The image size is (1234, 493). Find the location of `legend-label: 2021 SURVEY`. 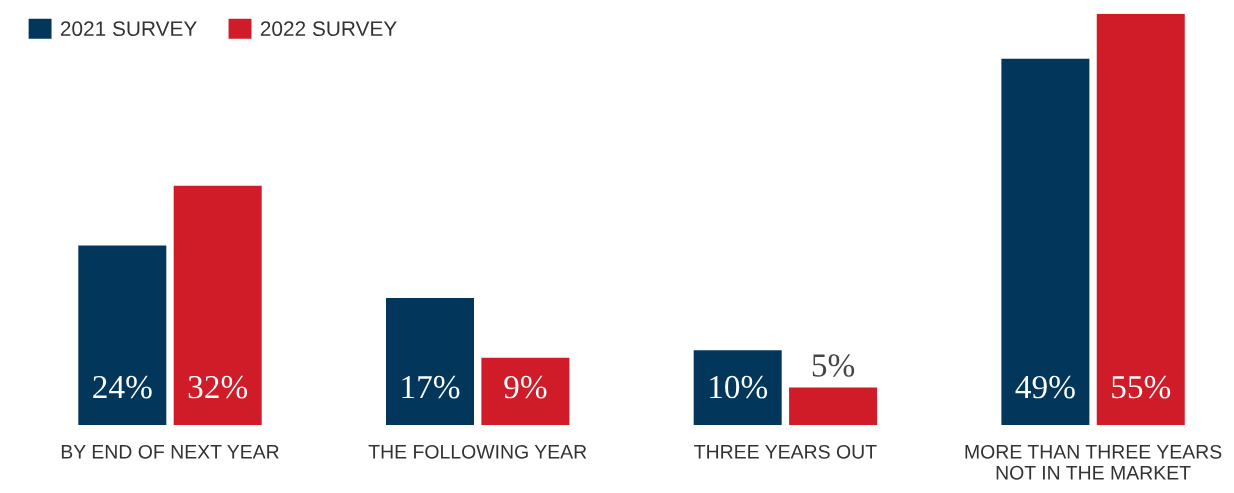

legend-label: 2021 SURVEY is located at coordinates (128, 29).